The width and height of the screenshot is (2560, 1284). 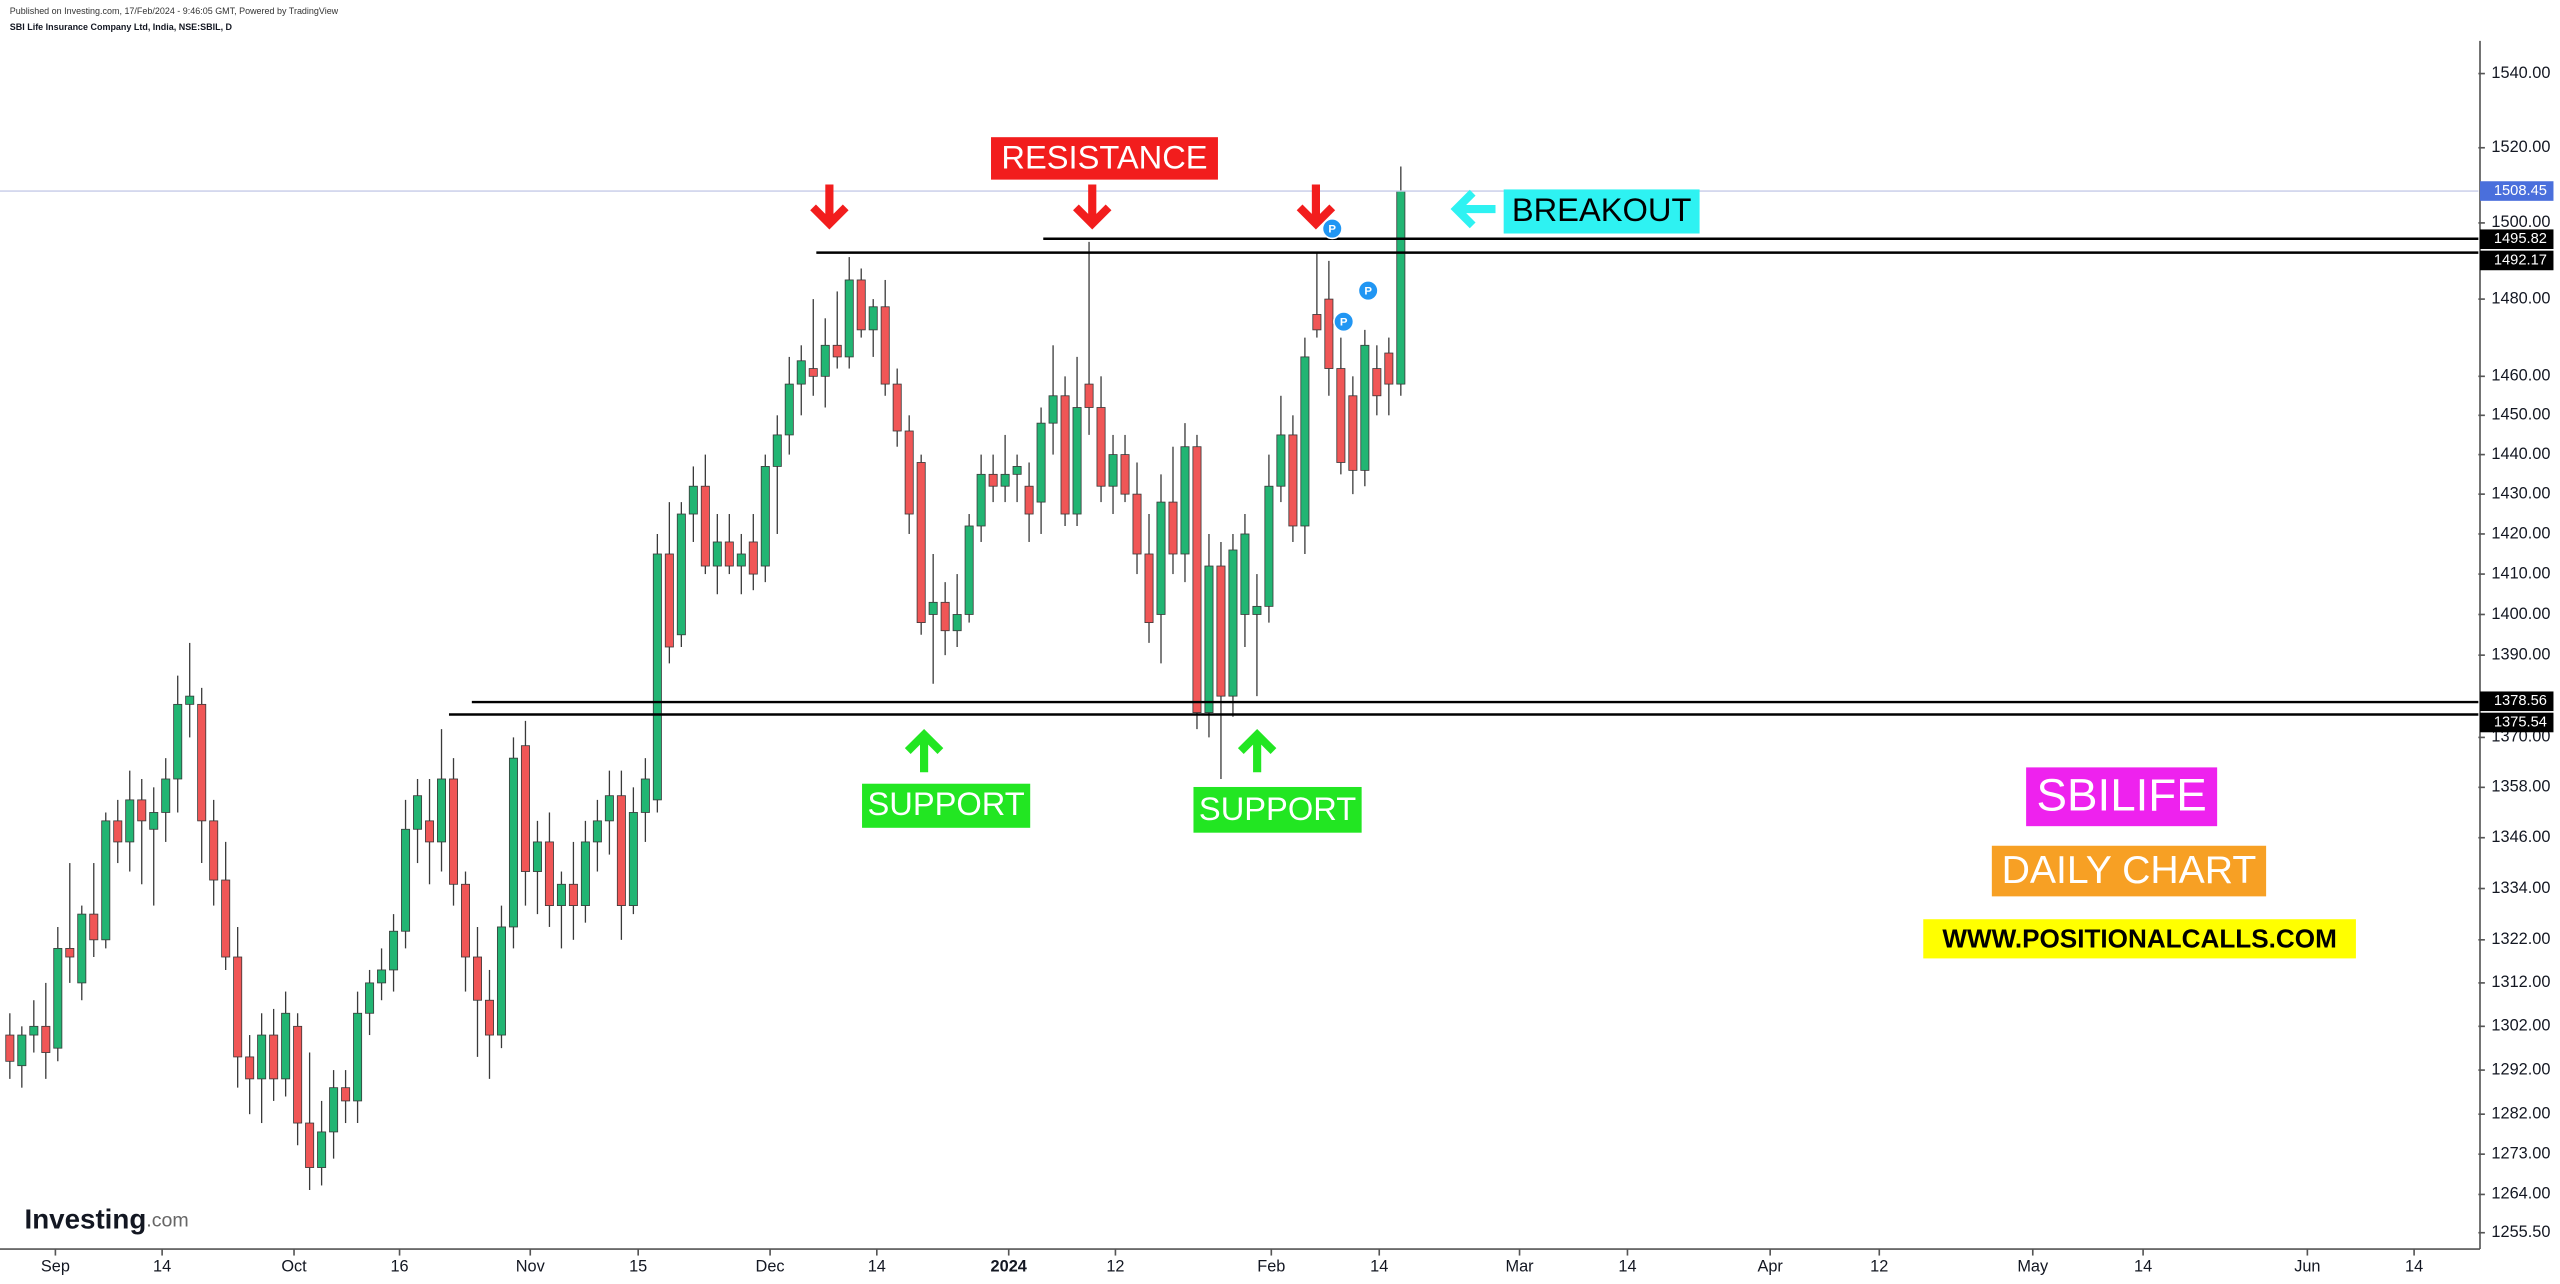 What do you see at coordinates (2520, 1069) in the screenshot?
I see `y-tick-label: 1292.00` at bounding box center [2520, 1069].